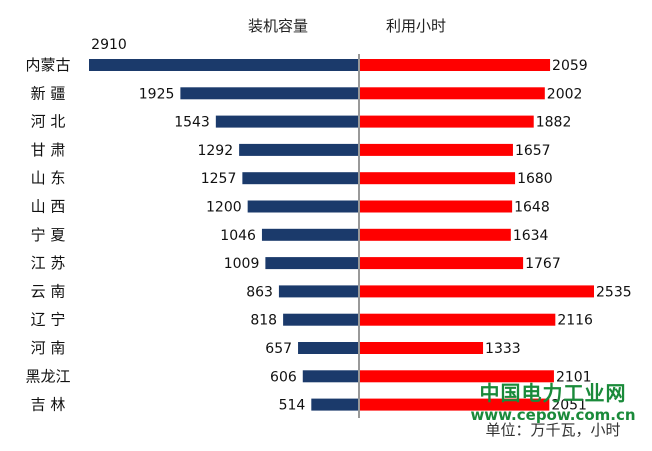 The width and height of the screenshot is (652, 451). Describe the element at coordinates (503, 349) in the screenshot. I see `hours-value-label: 1333` at that location.